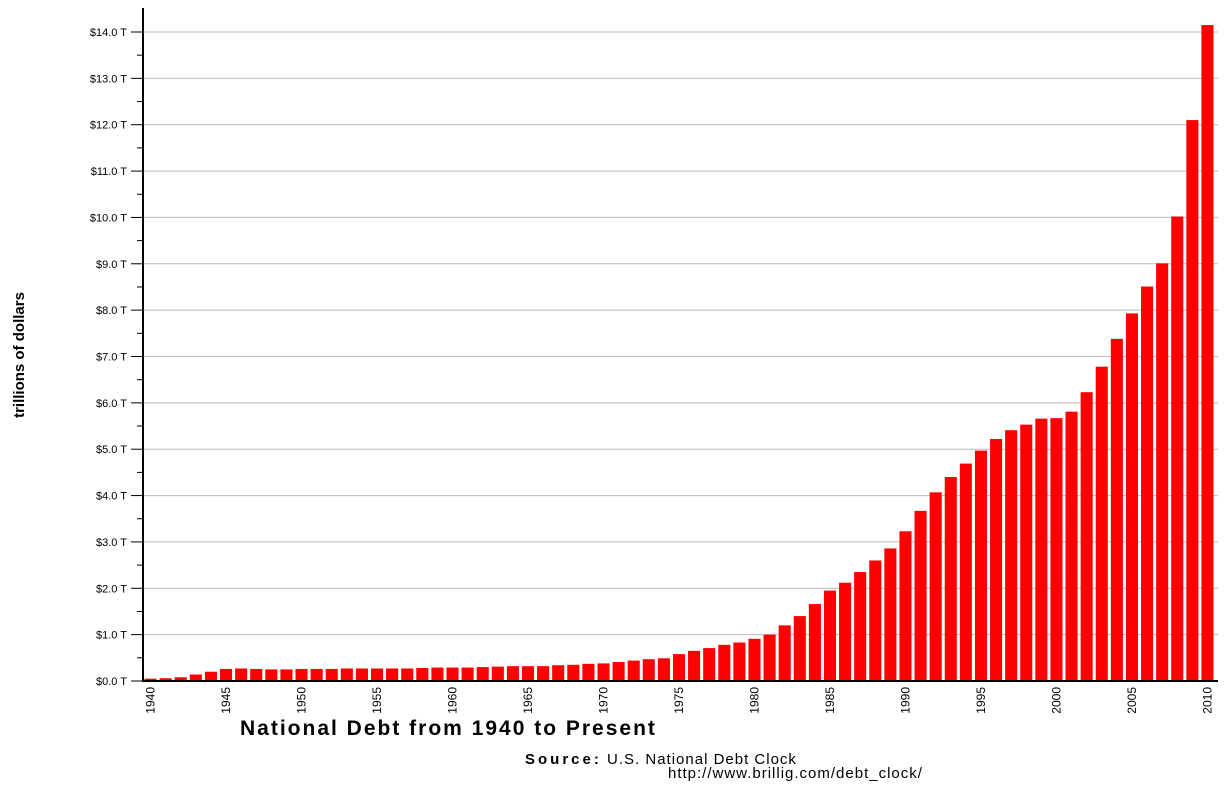  Describe the element at coordinates (271, 675) in the screenshot. I see `bar-1948` at that location.